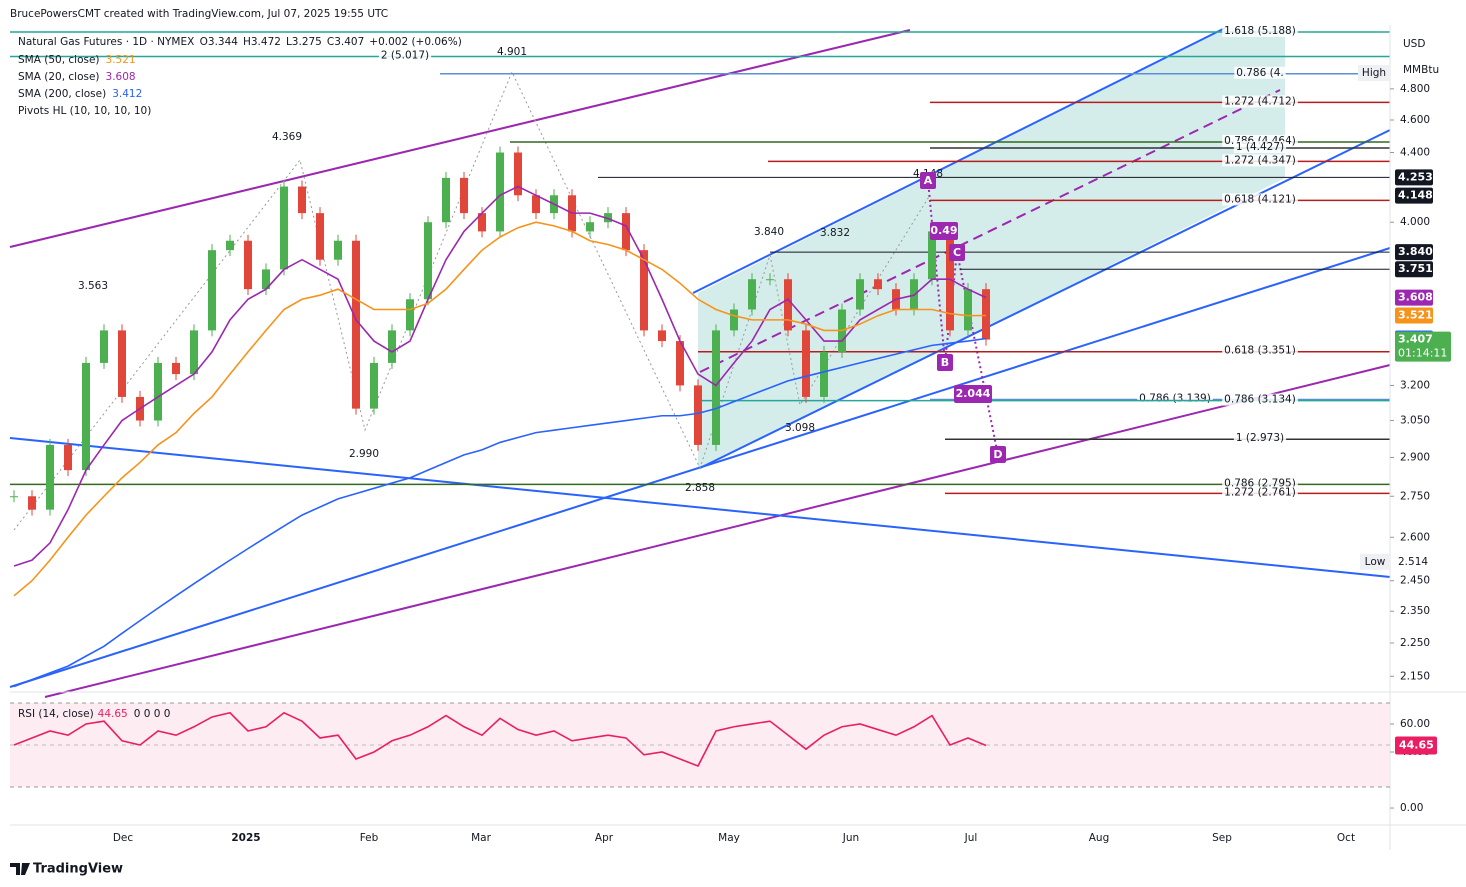  I want to click on indicator-name: SMA (200, close), so click(62, 94).